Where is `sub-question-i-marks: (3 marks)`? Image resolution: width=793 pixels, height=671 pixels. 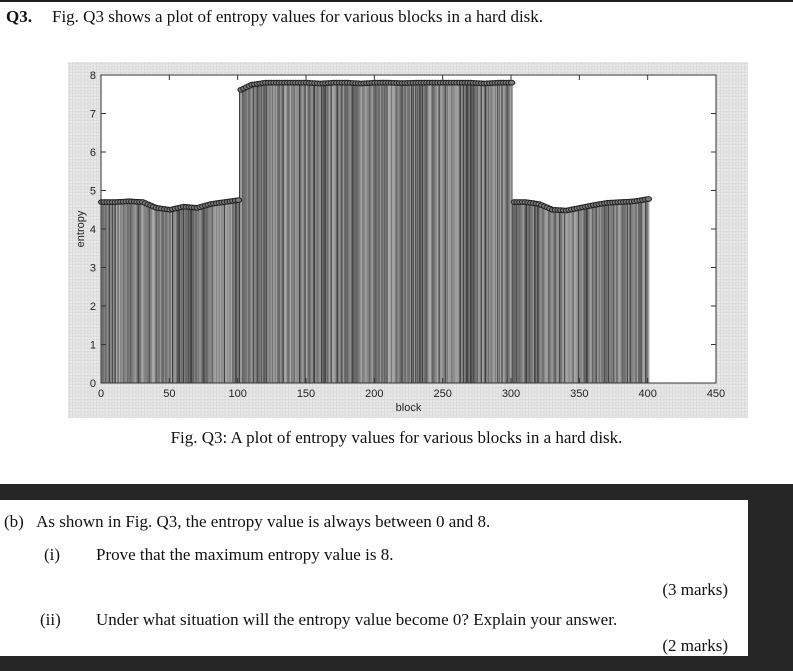 sub-question-i-marks: (3 marks) is located at coordinates (695, 589).